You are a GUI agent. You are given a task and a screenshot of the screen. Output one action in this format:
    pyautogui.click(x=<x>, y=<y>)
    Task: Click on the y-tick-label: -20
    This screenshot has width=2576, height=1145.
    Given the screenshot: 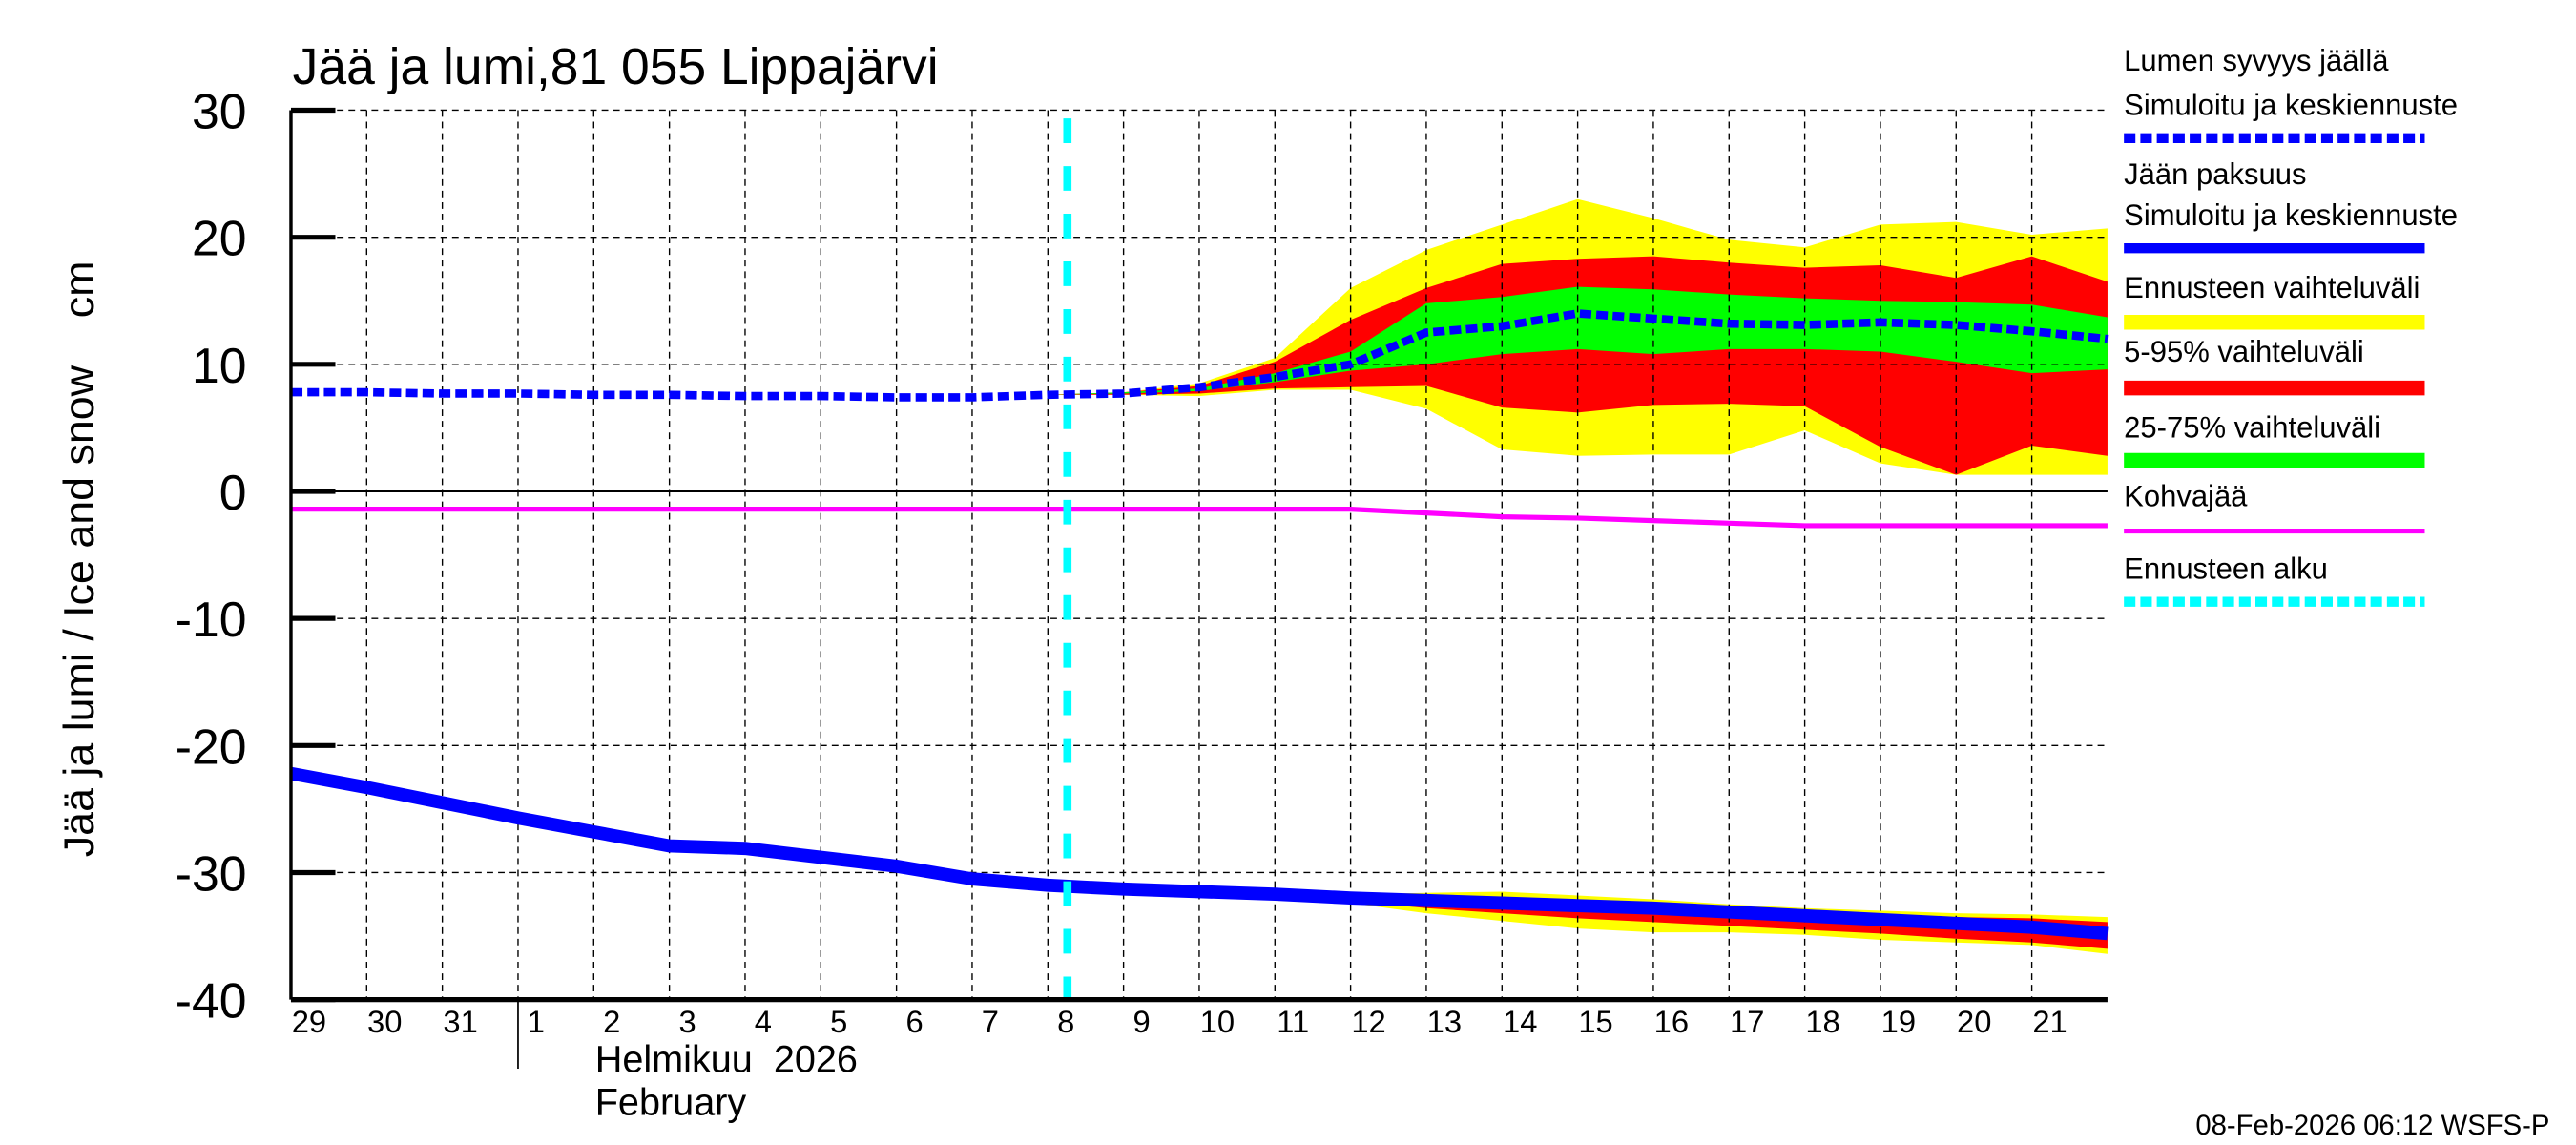 What is the action you would take?
    pyautogui.click(x=211, y=746)
    